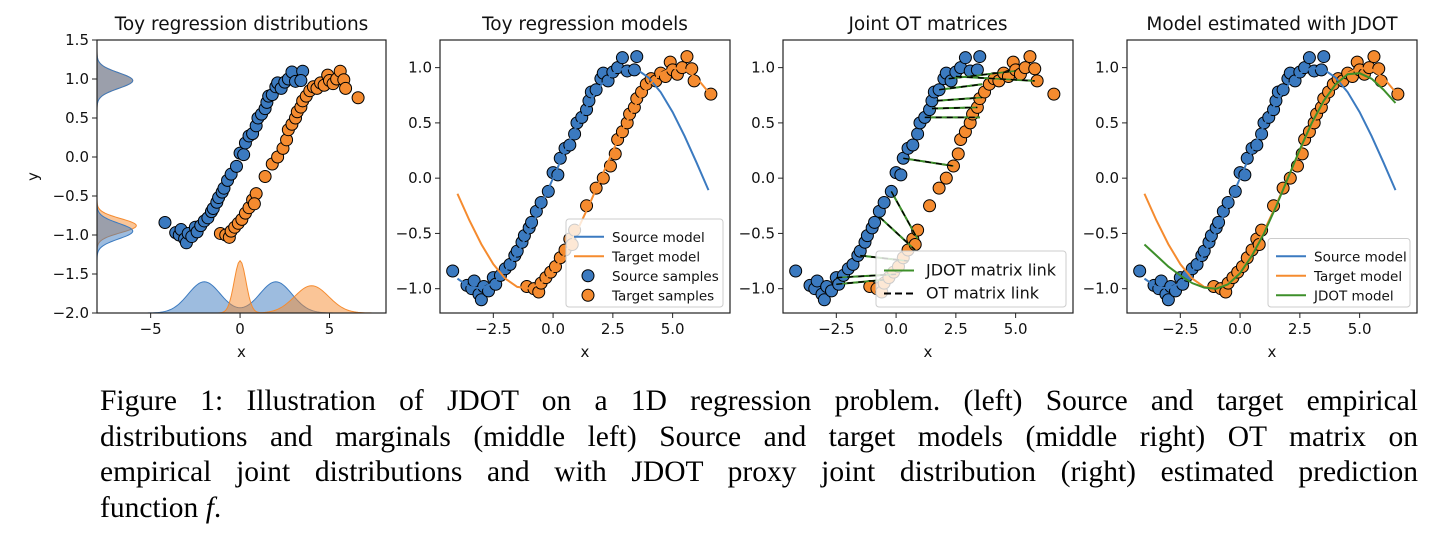 The image size is (1440, 548). Describe the element at coordinates (991, 270) in the screenshot. I see `legend-label: JDOT matrix link` at that location.